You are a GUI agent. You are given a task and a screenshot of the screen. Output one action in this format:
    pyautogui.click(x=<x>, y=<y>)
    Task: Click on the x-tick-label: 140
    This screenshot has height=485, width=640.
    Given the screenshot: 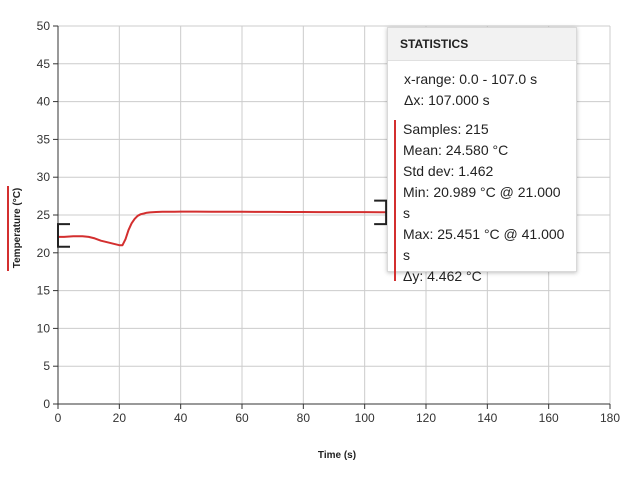 What is the action you would take?
    pyautogui.click(x=487, y=418)
    